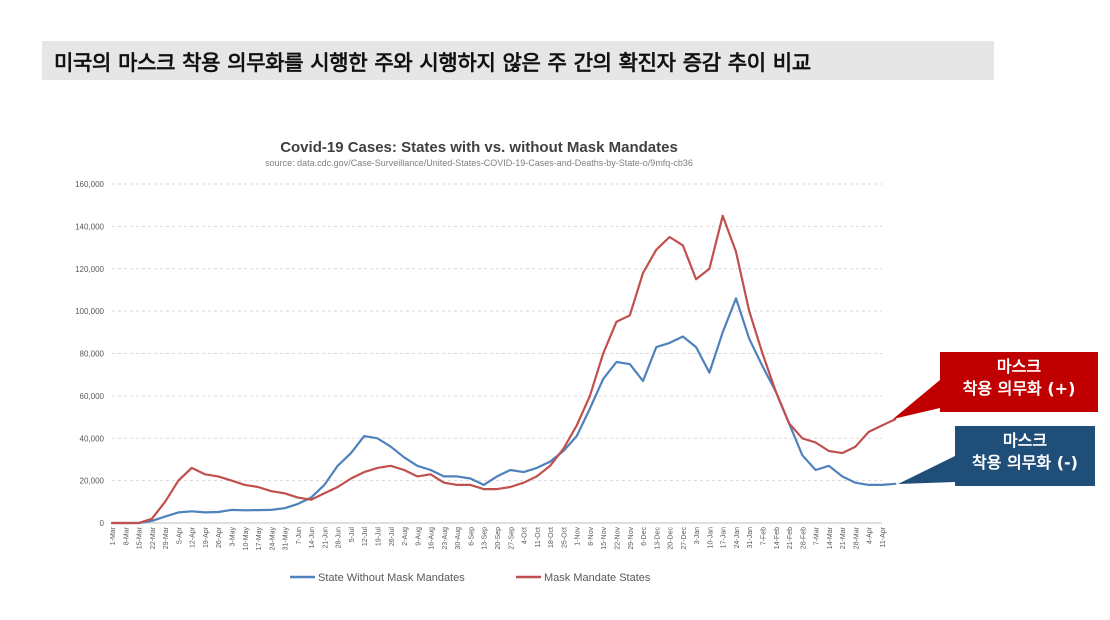 This screenshot has width=1110, height=620. I want to click on x-tick-label: 28-Mar, so click(856, 537).